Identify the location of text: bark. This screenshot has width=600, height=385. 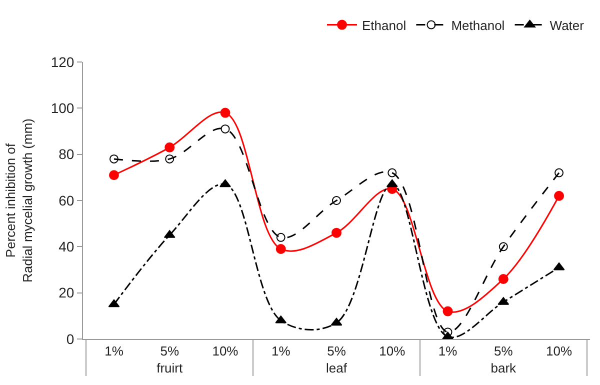
(503, 368).